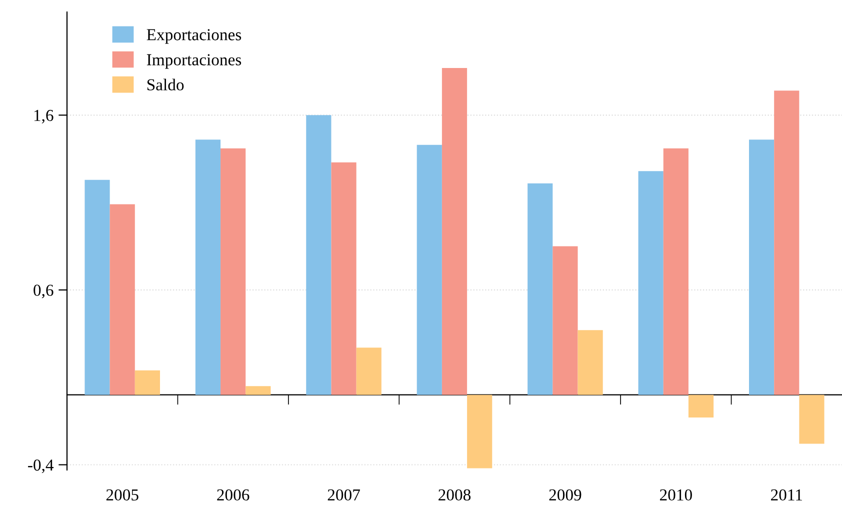 The width and height of the screenshot is (842, 511). I want to click on x-tick-label: 2006, so click(233, 495).